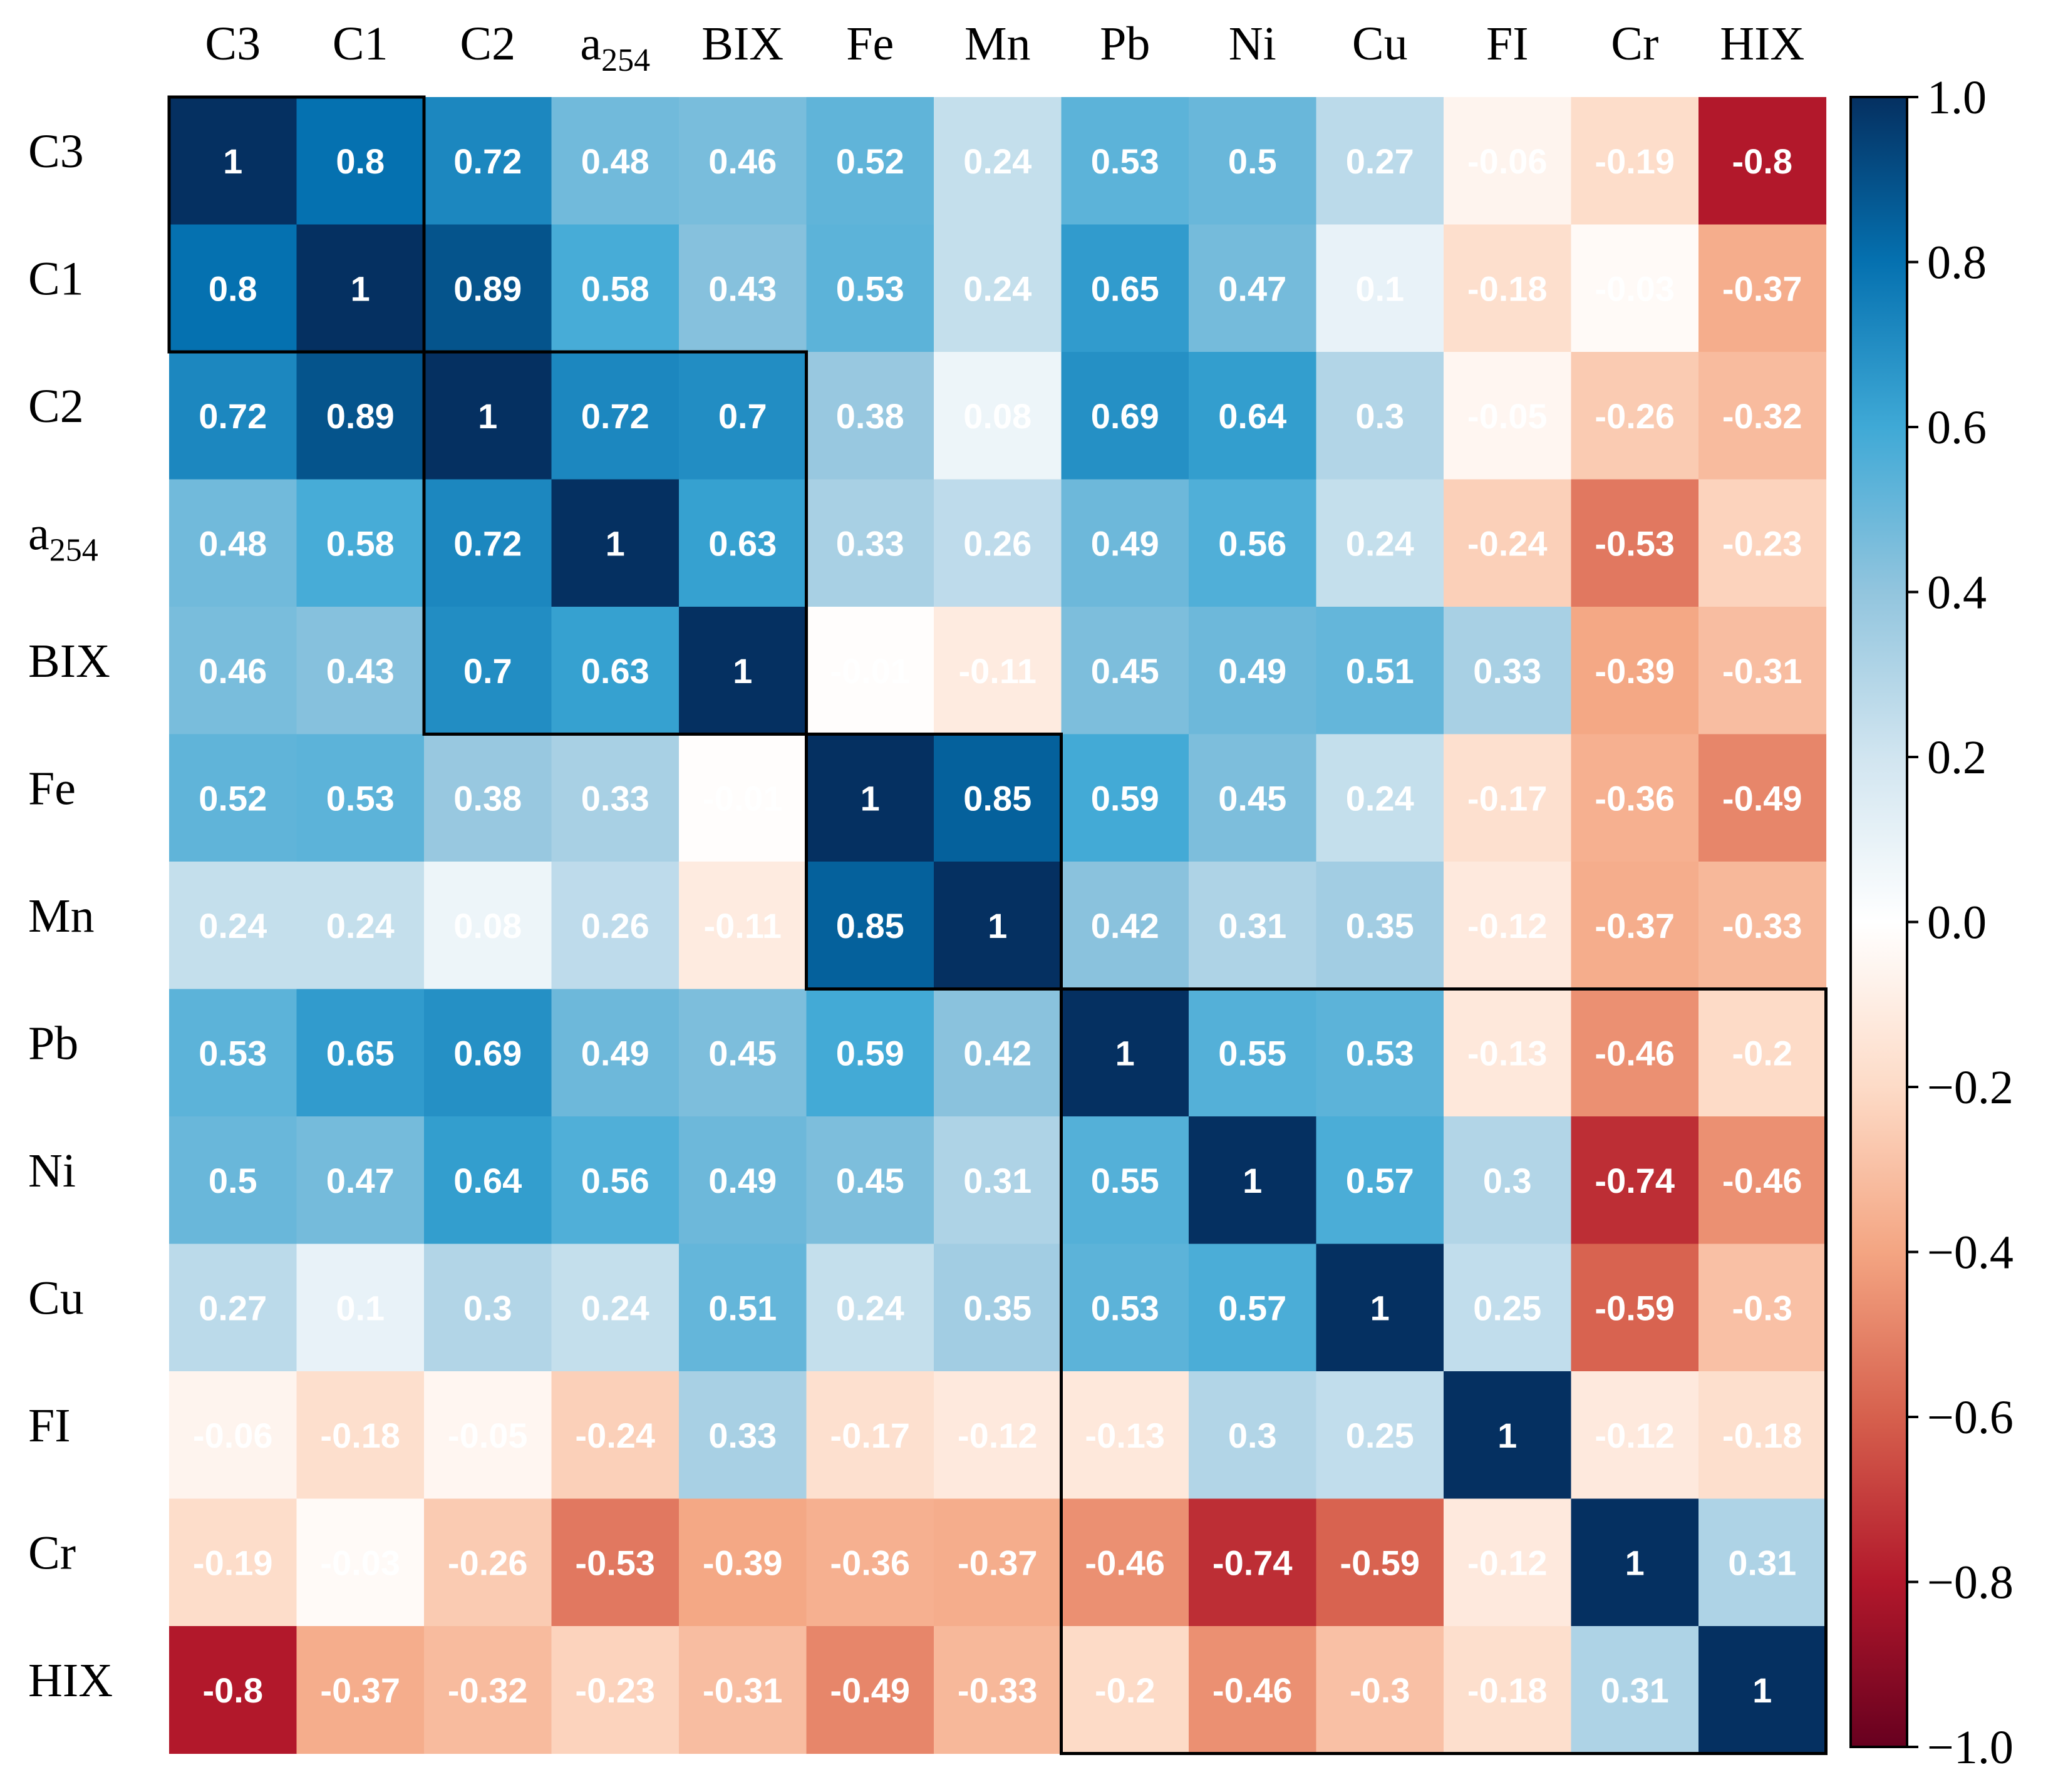 The width and height of the screenshot is (2063, 1792). I want to click on heatmap-value-C2-C1: 0.89, so click(360, 416).